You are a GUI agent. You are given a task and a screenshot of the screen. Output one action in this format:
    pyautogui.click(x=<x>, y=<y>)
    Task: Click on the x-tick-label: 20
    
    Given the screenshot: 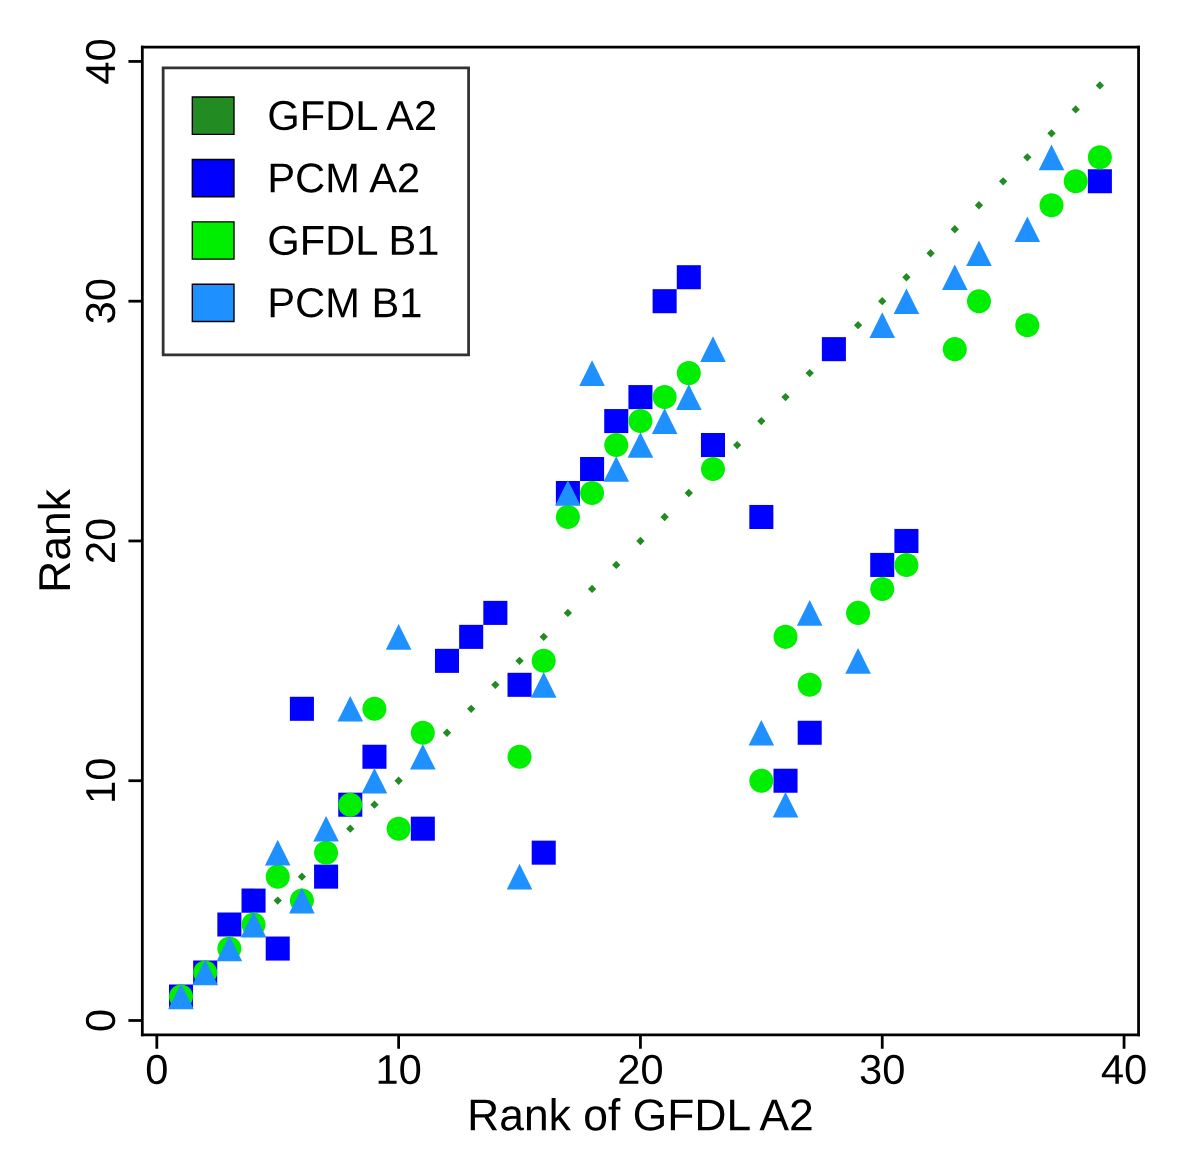 What is the action you would take?
    pyautogui.click(x=640, y=1069)
    